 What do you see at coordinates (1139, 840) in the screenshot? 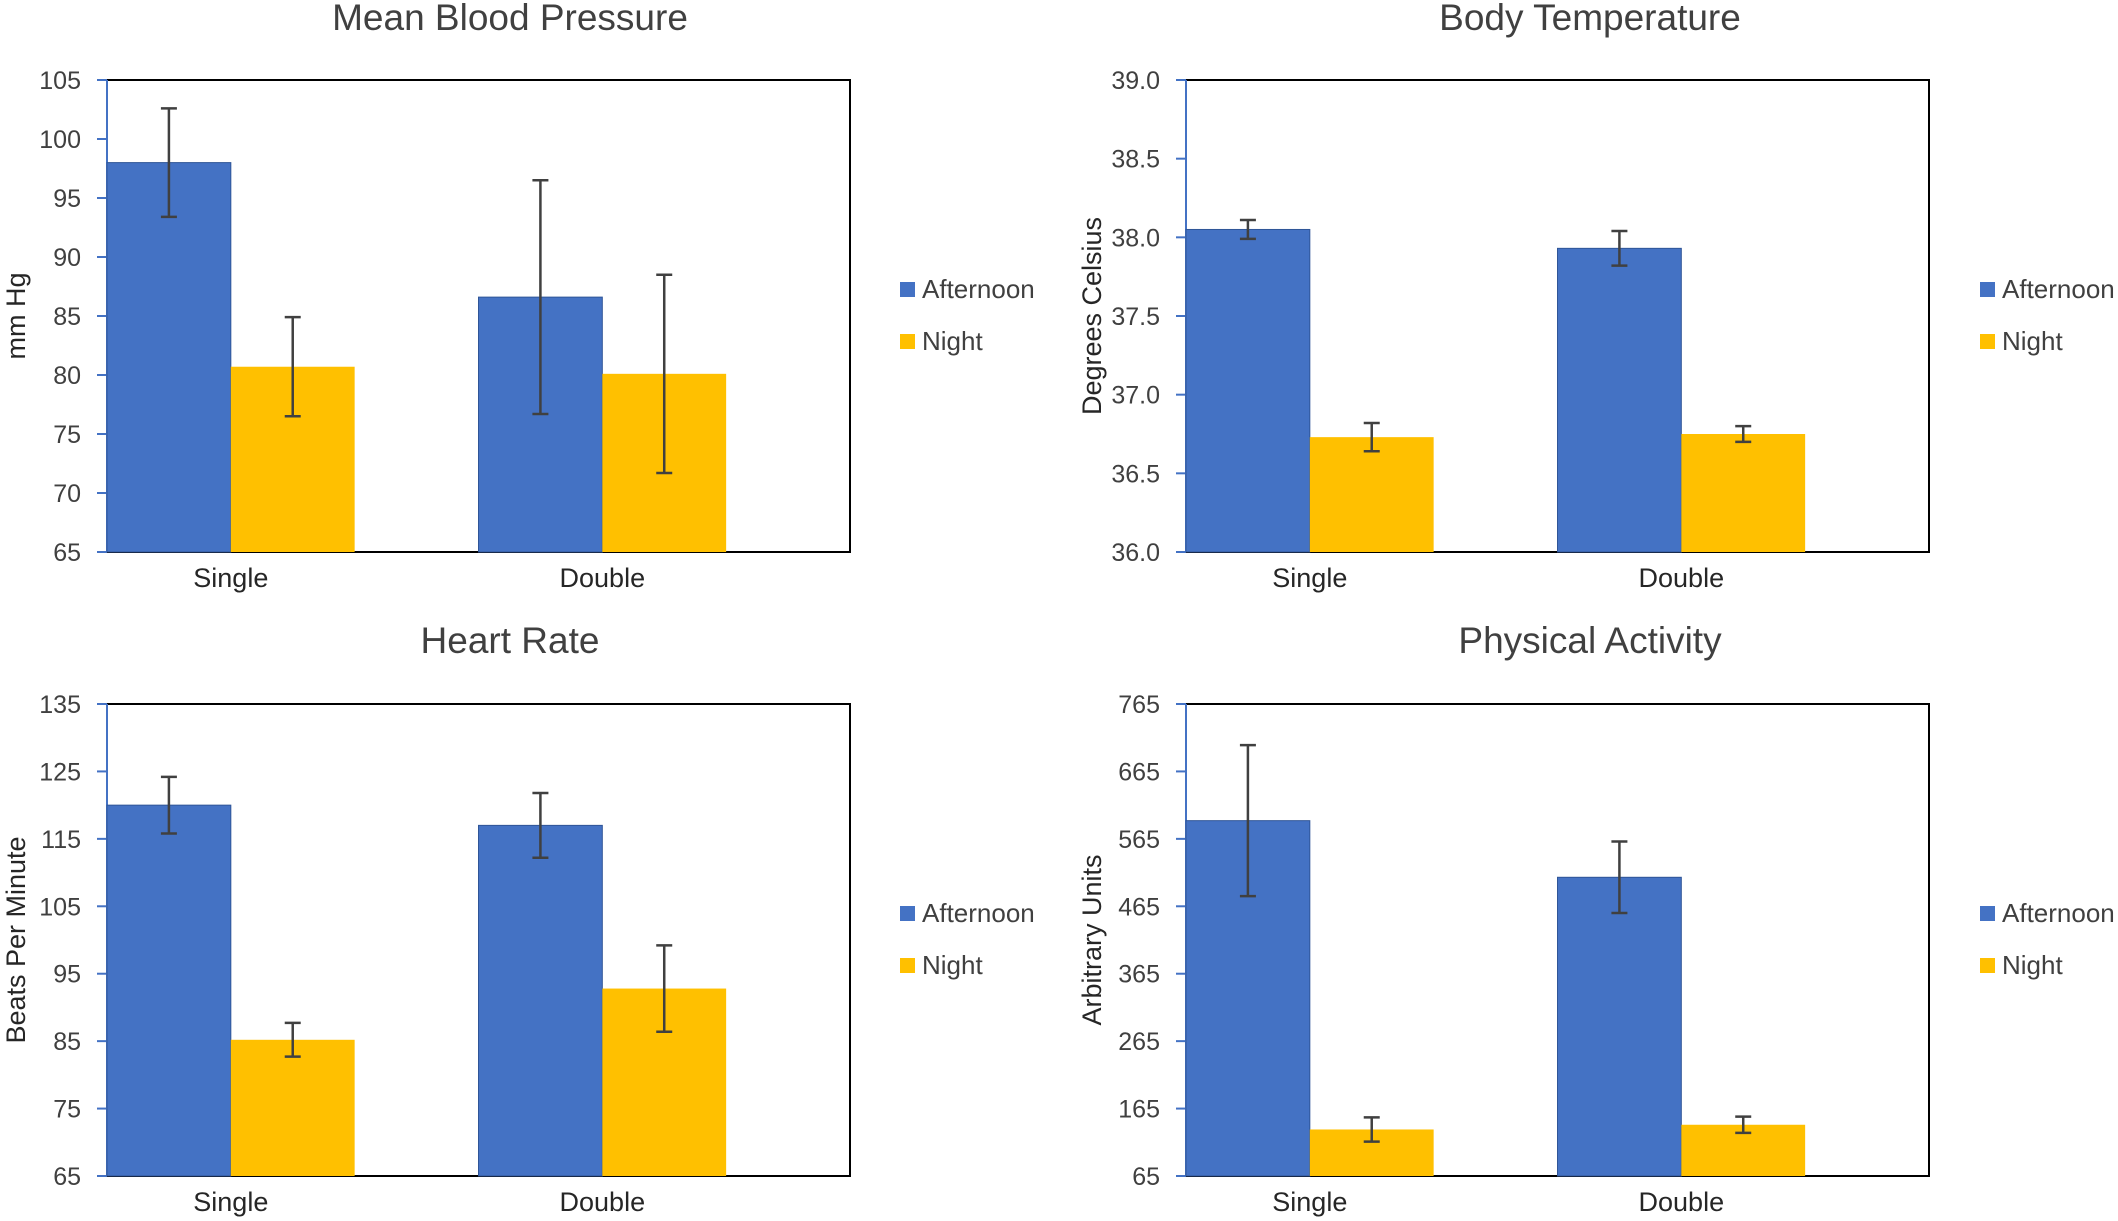
I see `y-tick-label: 565` at bounding box center [1139, 840].